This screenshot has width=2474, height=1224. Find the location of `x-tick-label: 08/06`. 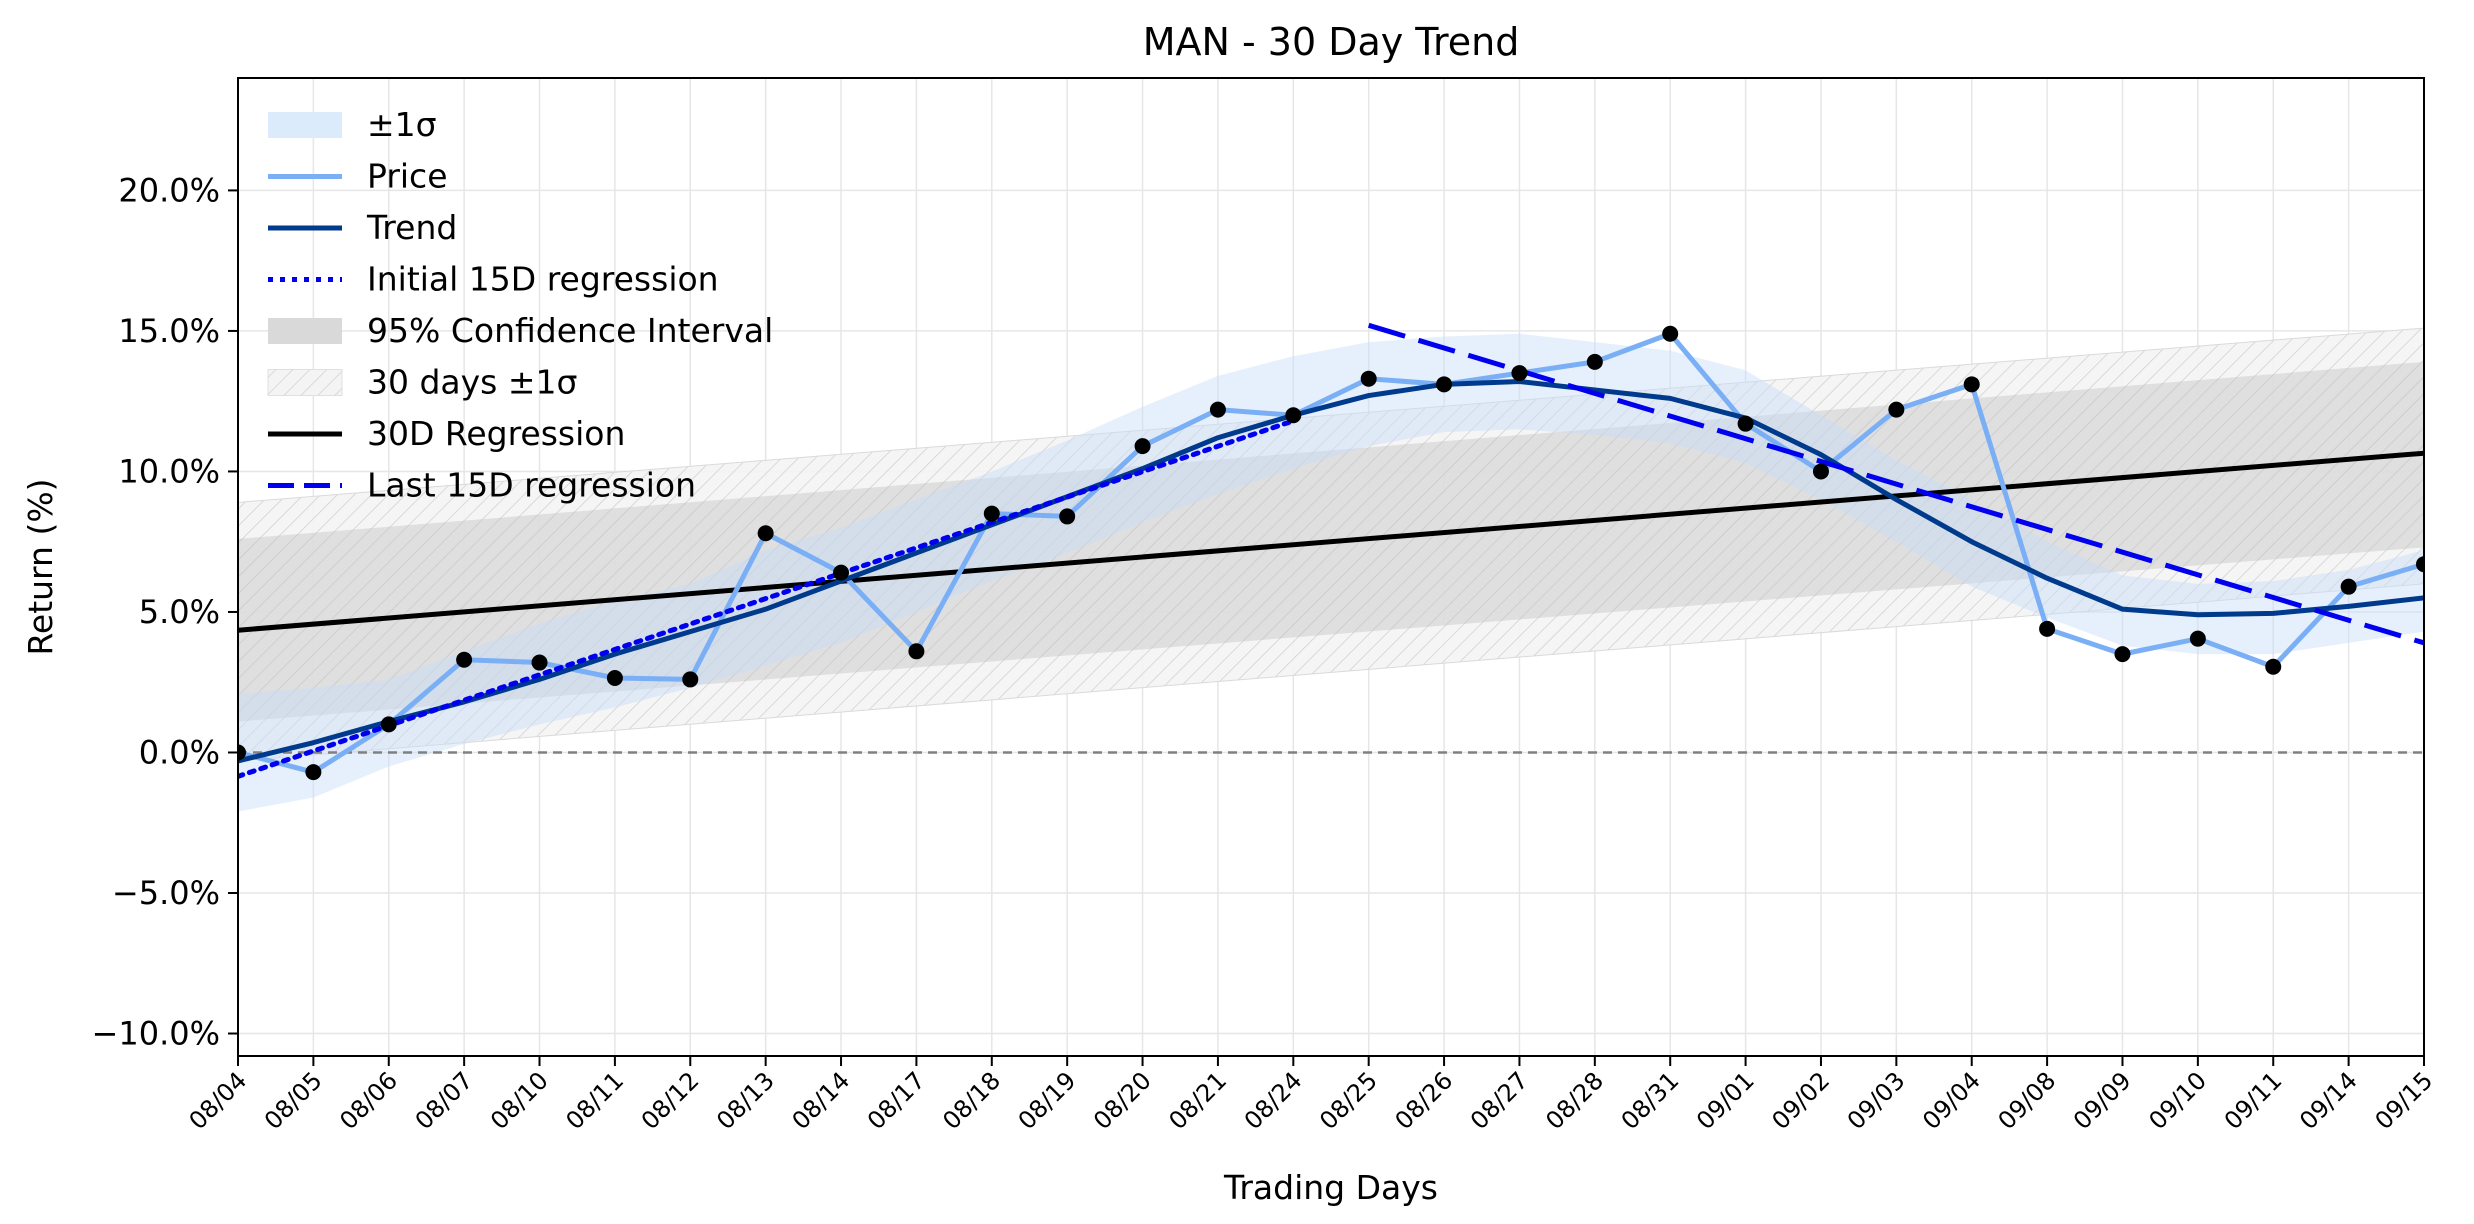

x-tick-label: 08/06 is located at coordinates (368, 1100).